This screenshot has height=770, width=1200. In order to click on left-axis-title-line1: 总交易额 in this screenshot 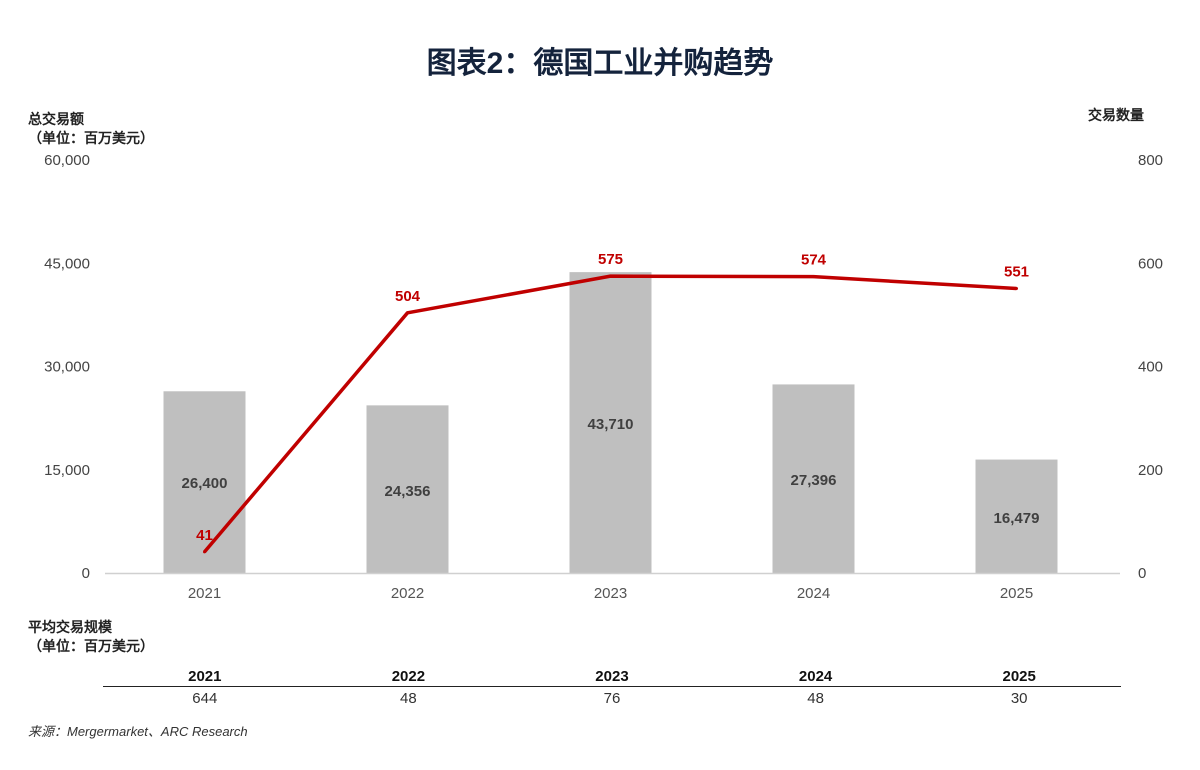, I will do `click(56, 119)`.